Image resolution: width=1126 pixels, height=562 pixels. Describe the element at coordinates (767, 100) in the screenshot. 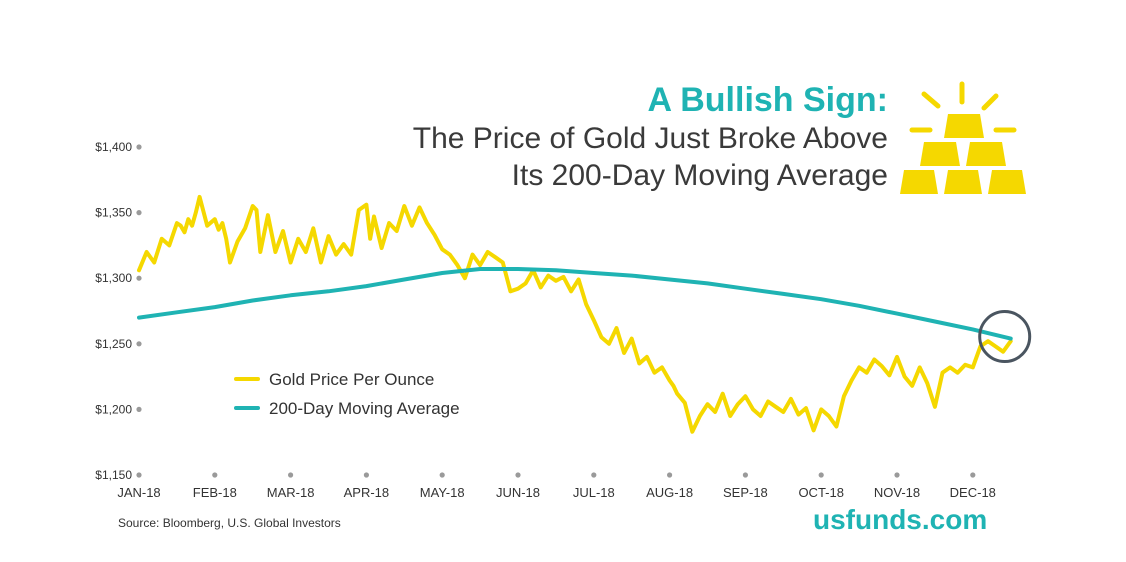

I see `headline: A Bullish Sign:` at that location.